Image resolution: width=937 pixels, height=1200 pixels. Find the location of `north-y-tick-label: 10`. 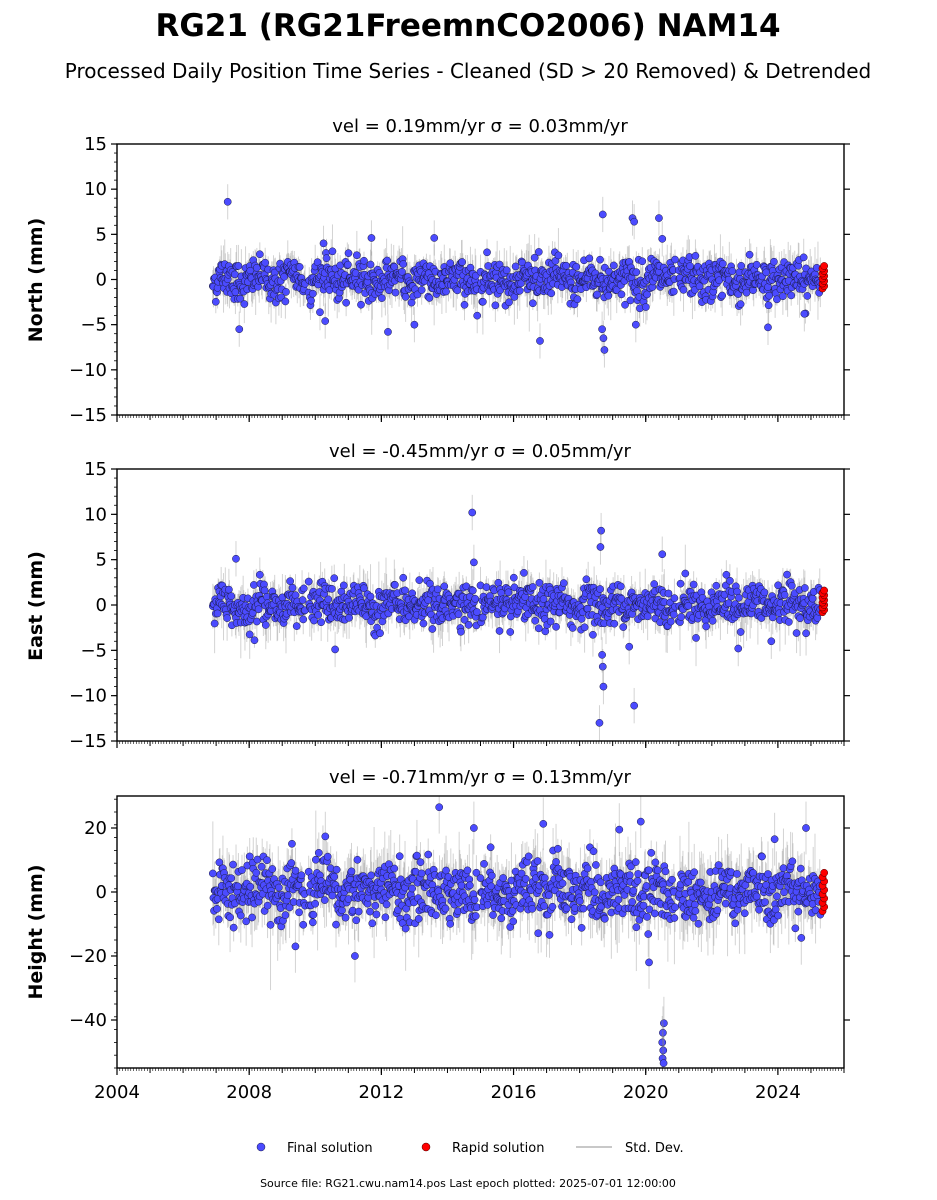

north-y-tick-label: 10 is located at coordinates (95, 189).